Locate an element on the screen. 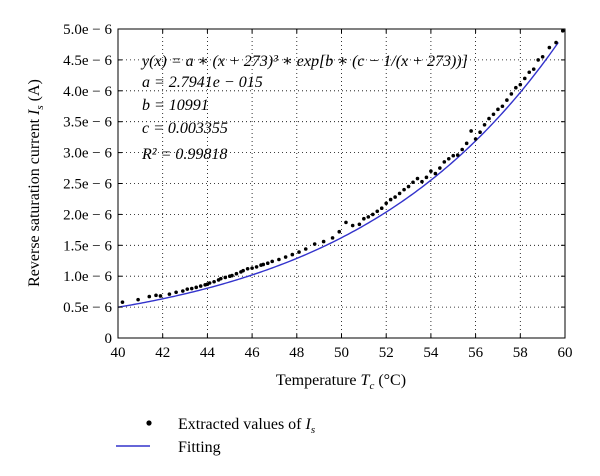 The width and height of the screenshot is (600, 476). x-tick-label: 40 is located at coordinates (118, 353).